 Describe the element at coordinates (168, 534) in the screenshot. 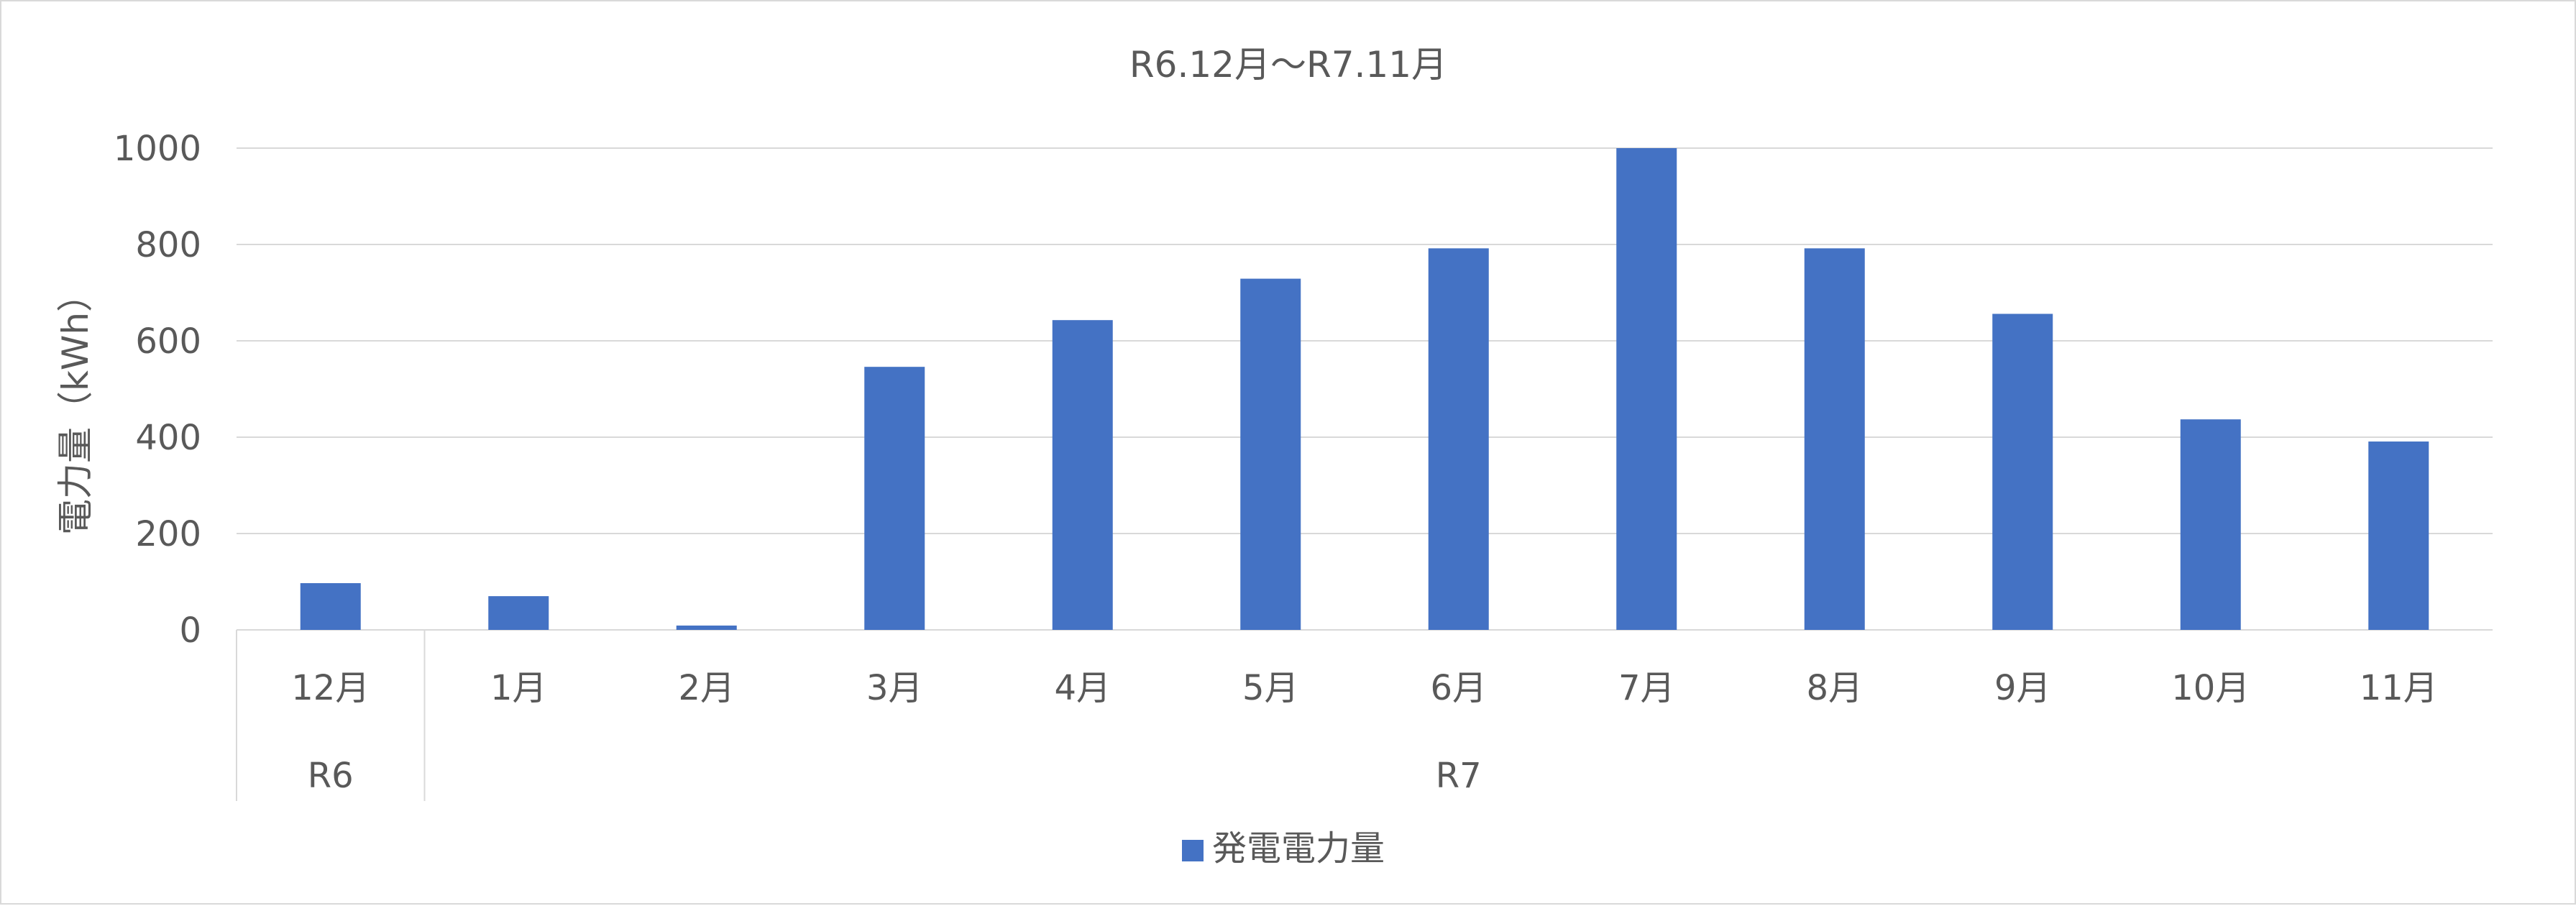

I see `y-tick-label: 200` at that location.